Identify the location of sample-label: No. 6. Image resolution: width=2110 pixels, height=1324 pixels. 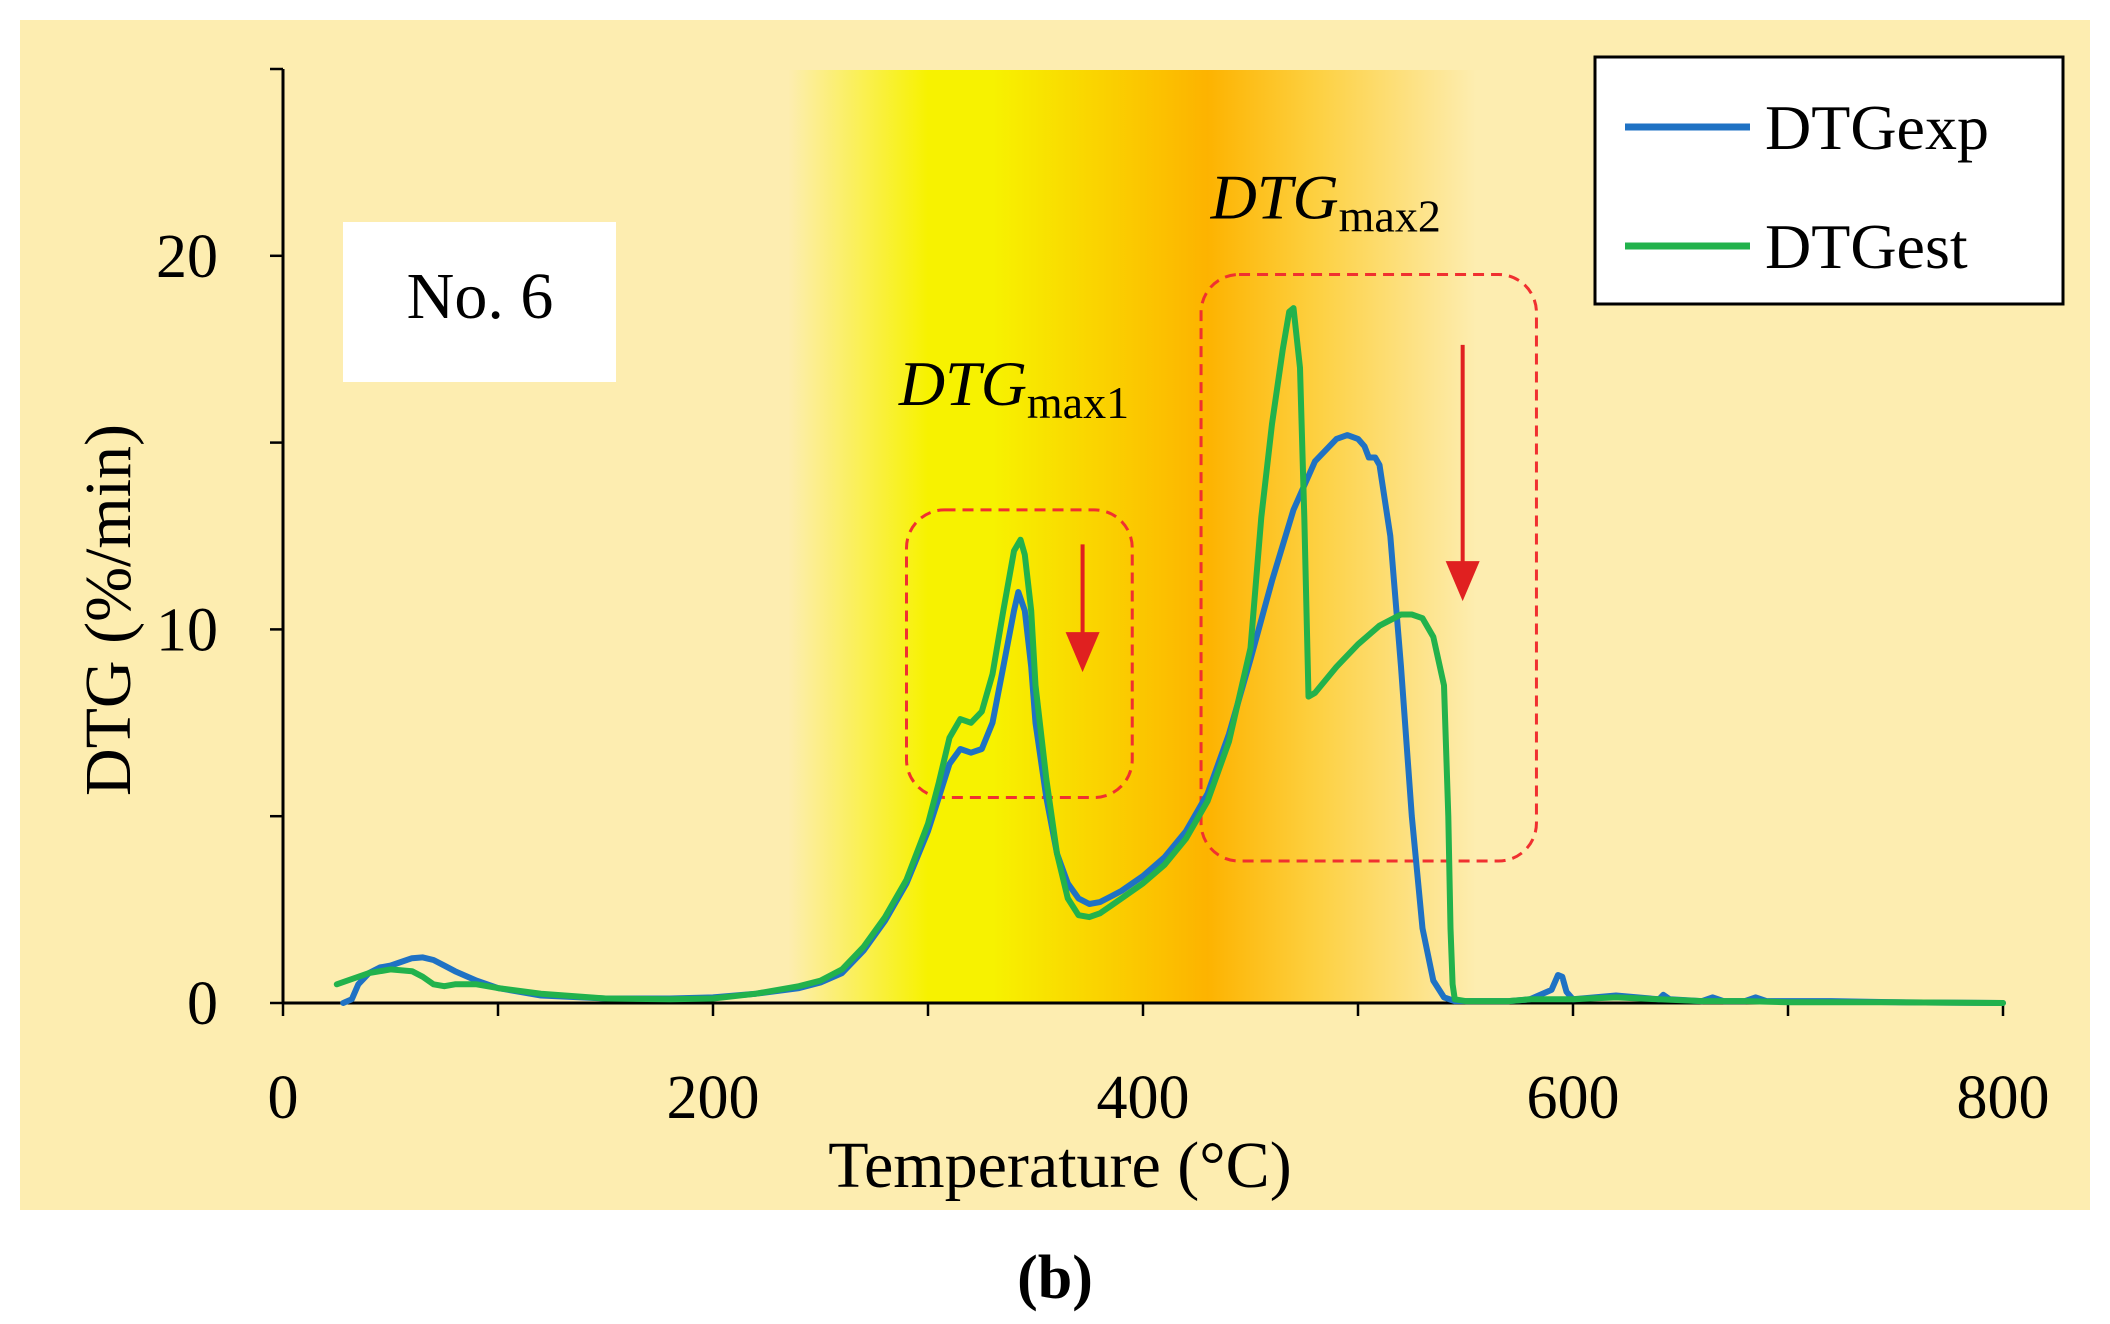
(480, 296).